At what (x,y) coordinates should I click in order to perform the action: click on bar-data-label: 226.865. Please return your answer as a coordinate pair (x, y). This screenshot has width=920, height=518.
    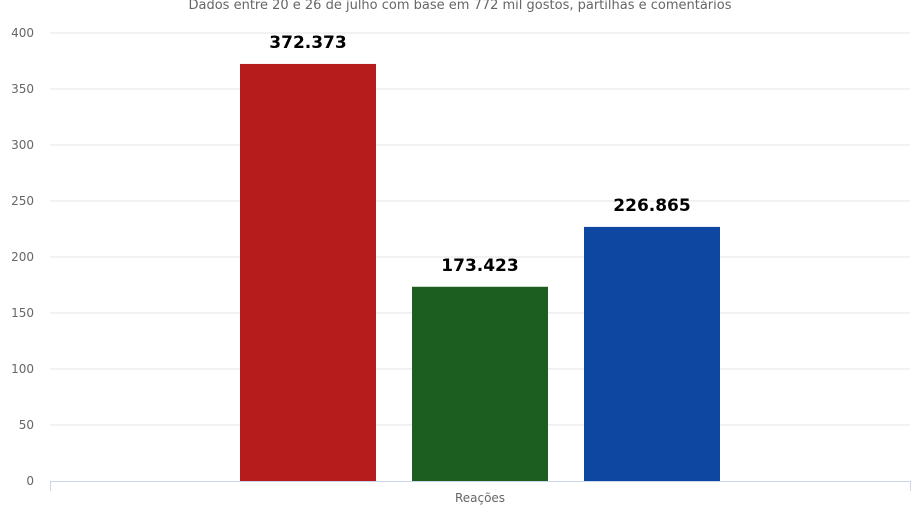
    Looking at the image, I should click on (651, 206).